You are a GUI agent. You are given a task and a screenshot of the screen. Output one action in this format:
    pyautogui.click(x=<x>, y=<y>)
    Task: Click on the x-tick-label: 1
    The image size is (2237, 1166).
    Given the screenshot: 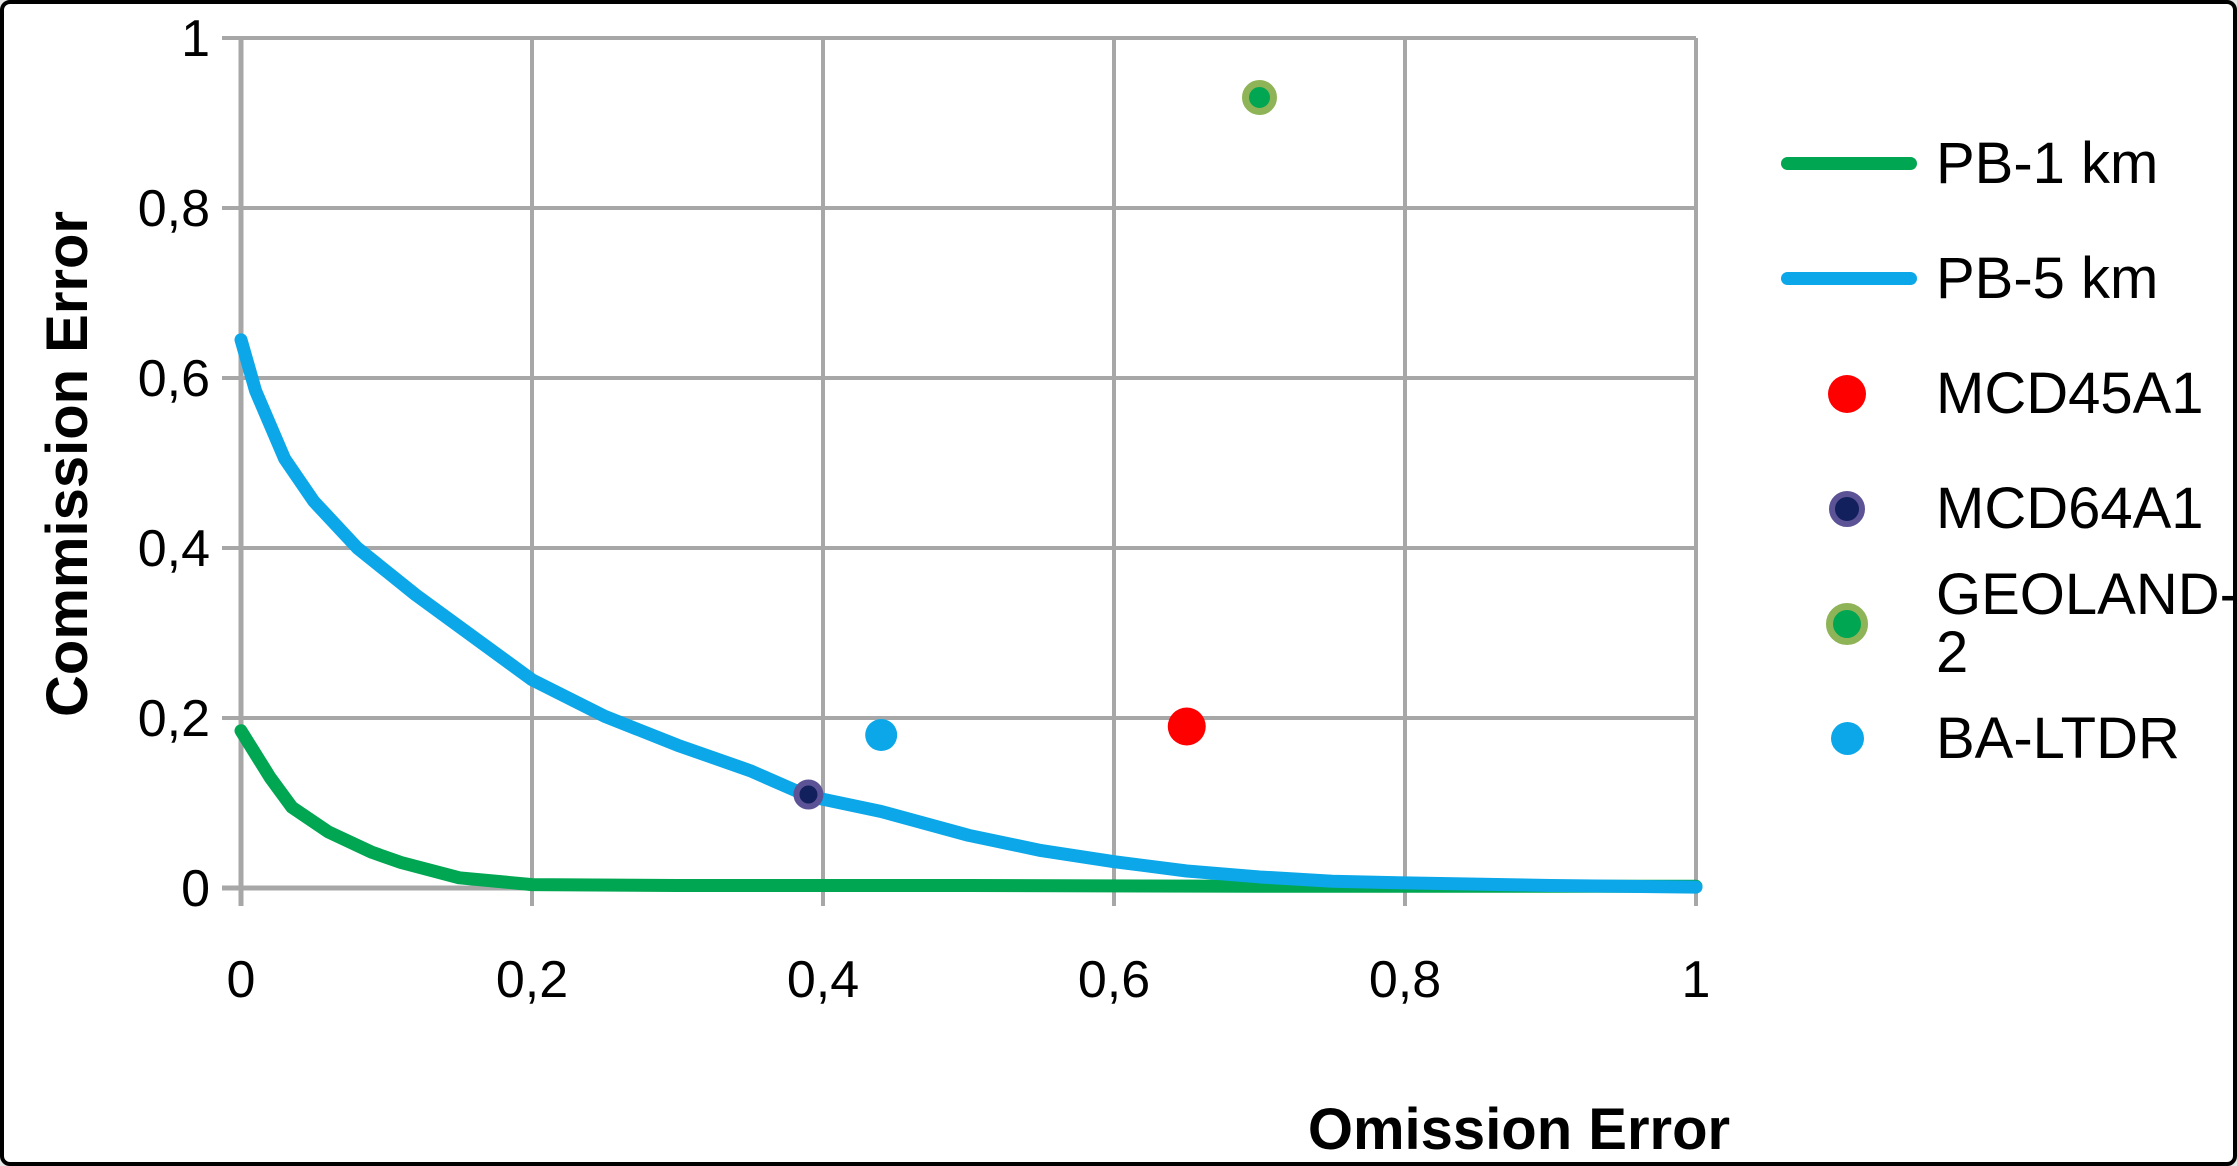 What is the action you would take?
    pyautogui.click(x=1696, y=980)
    